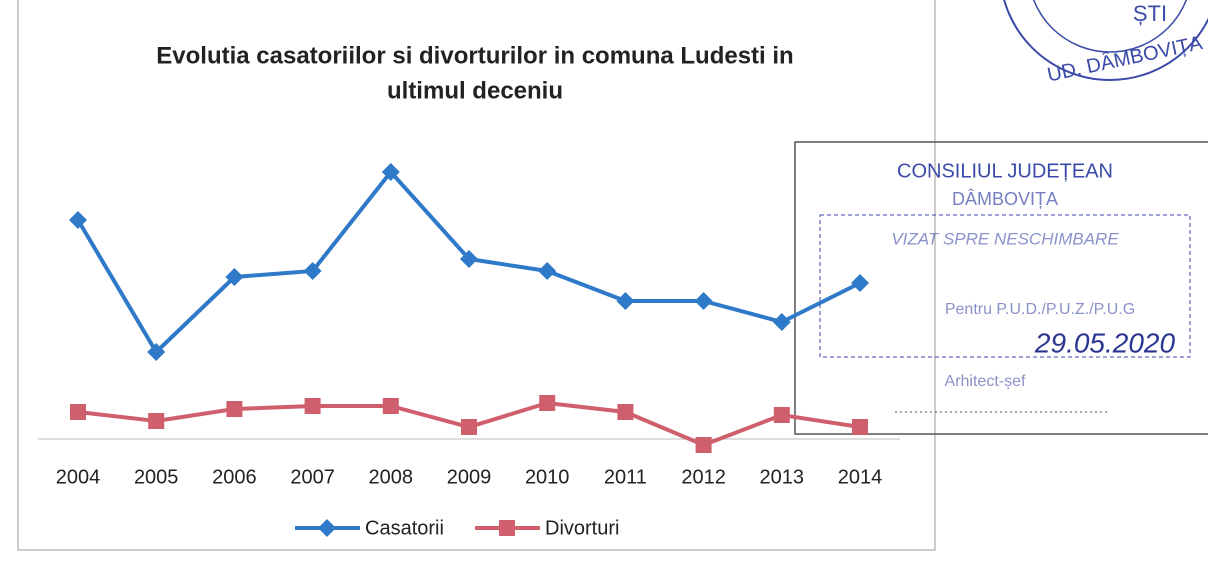  I want to click on x-tick-label: 2012, so click(703, 477).